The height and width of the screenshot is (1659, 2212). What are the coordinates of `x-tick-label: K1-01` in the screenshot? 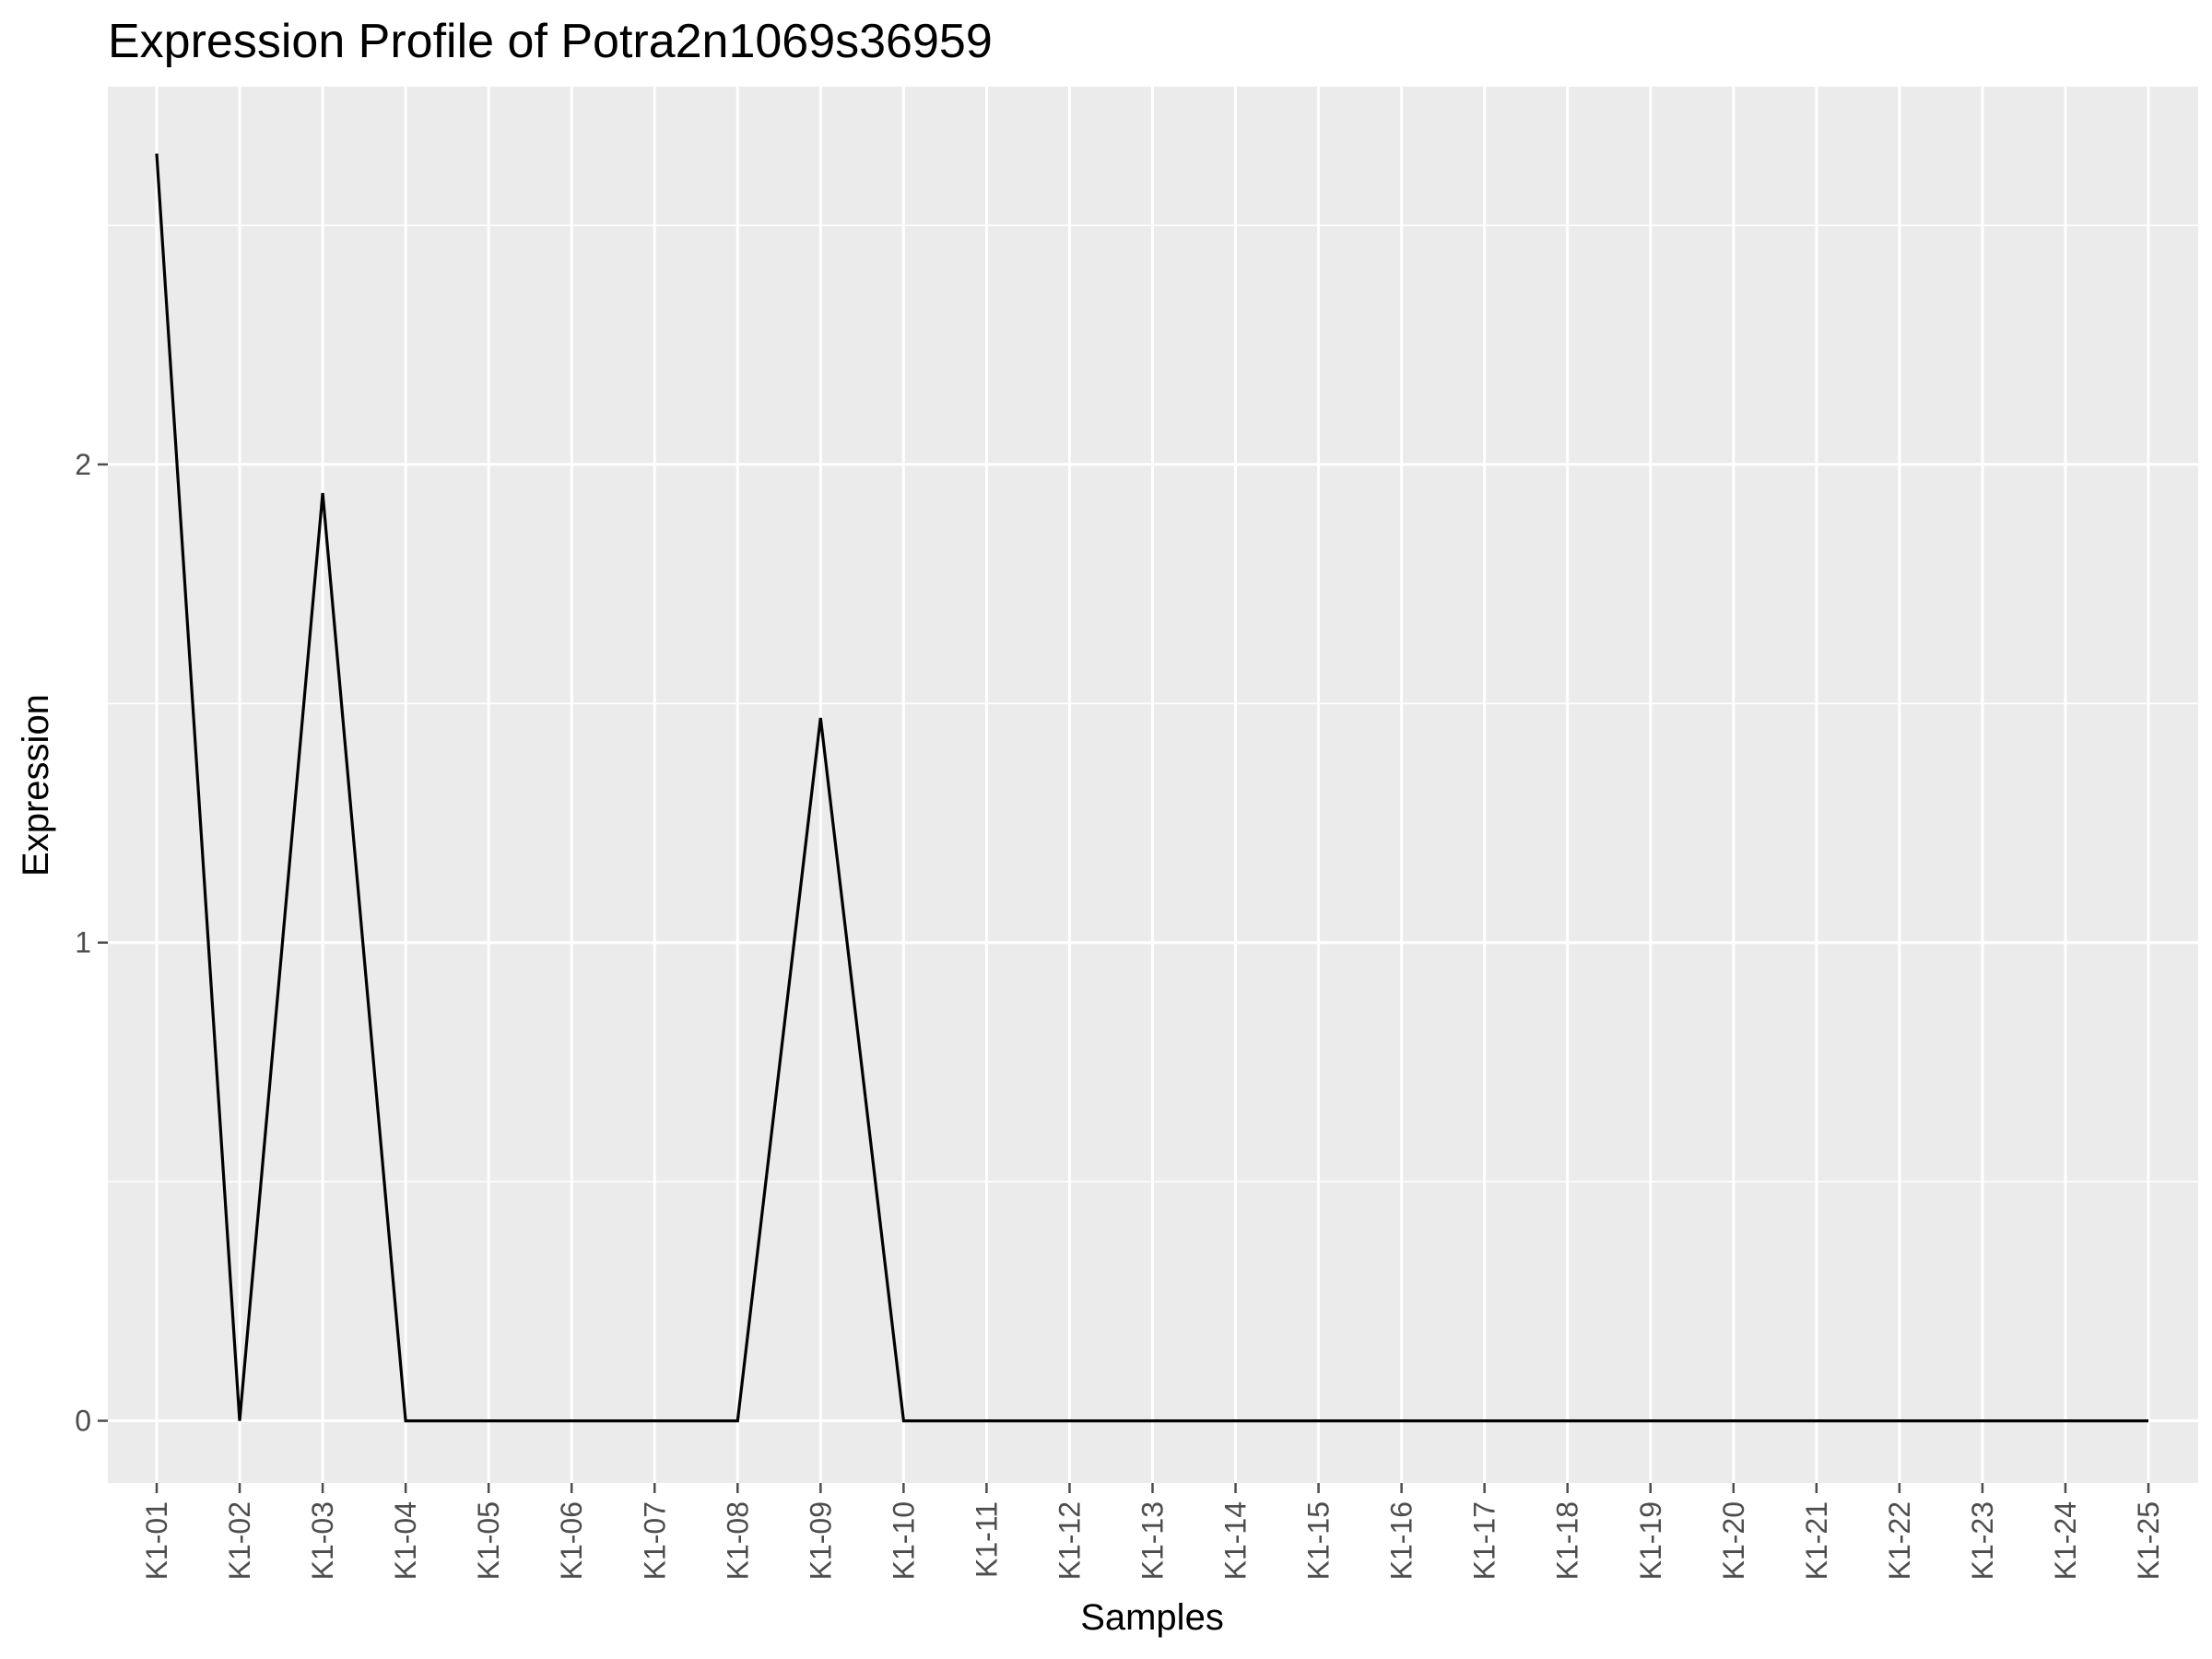 It's located at (156, 1540).